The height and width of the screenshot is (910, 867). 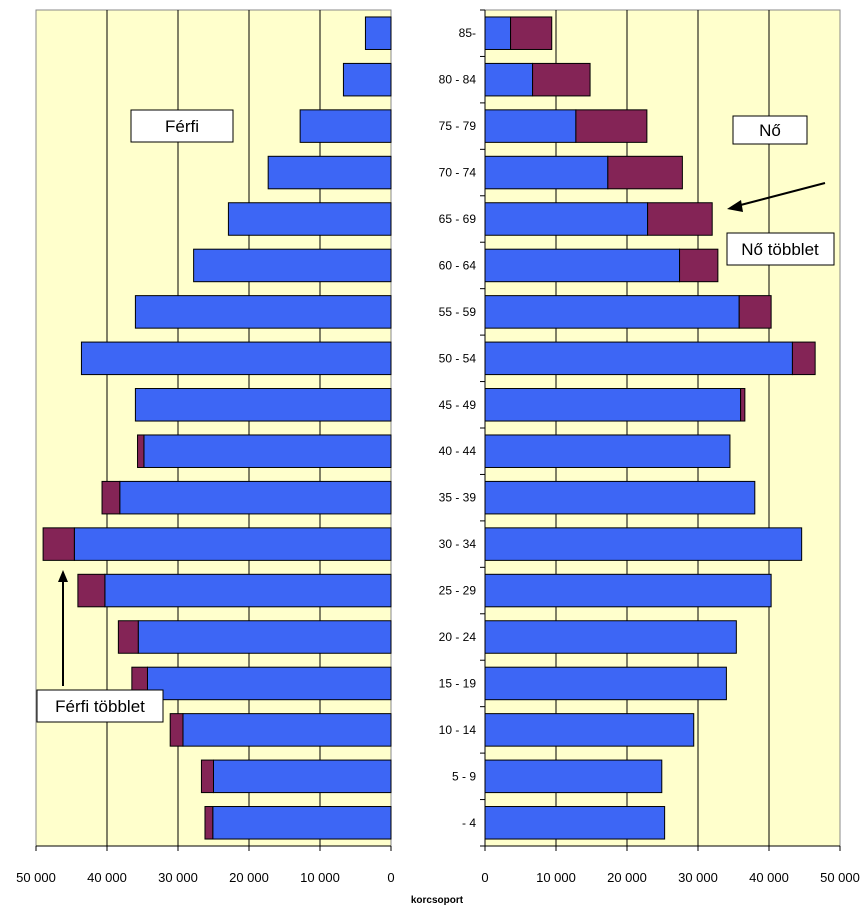 I want to click on left-x-tick-label: 30 000, so click(x=178, y=877).